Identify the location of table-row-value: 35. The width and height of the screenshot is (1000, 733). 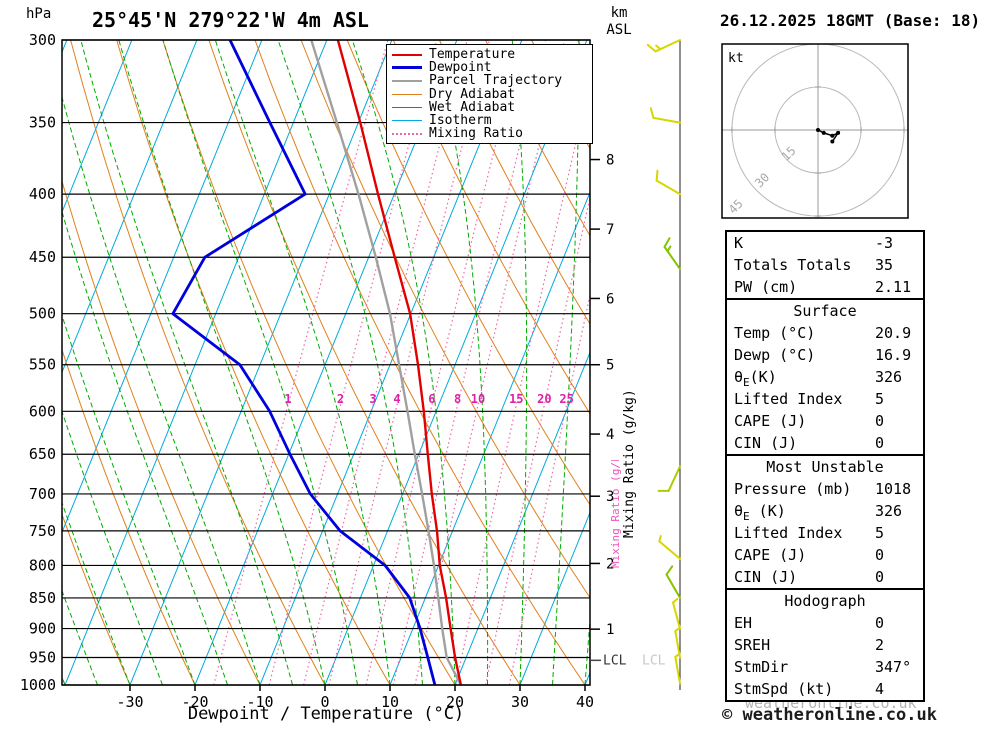
(884, 265).